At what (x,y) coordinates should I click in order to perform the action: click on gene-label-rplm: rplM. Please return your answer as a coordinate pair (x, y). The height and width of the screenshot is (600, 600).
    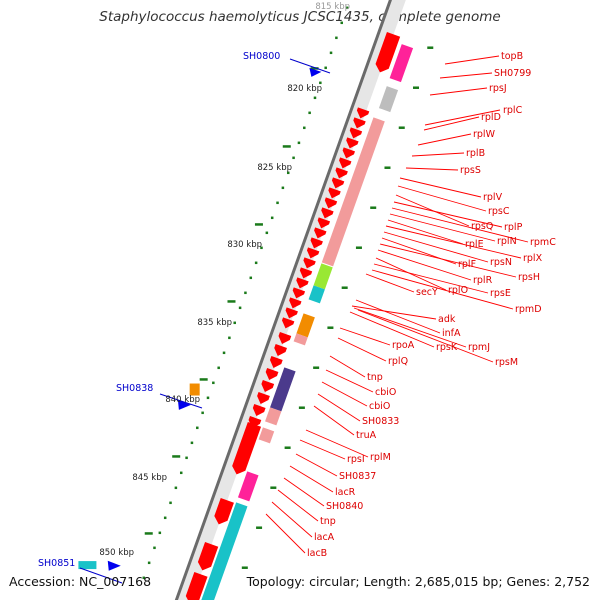
    Looking at the image, I should click on (380, 457).